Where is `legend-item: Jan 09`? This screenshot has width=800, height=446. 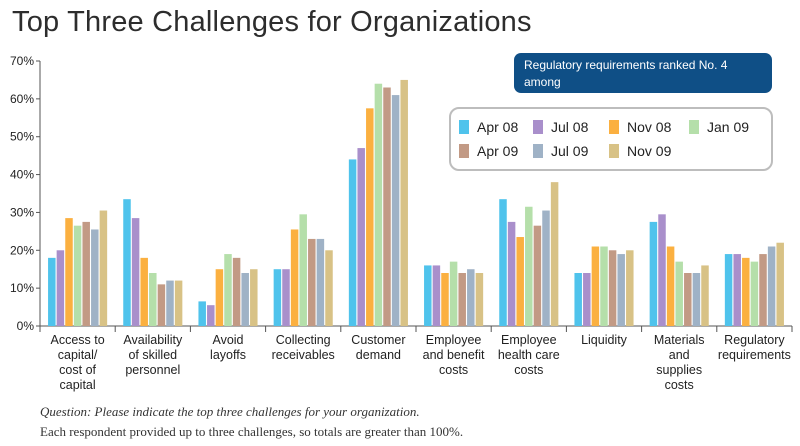 legend-item: Jan 09 is located at coordinates (719, 127).